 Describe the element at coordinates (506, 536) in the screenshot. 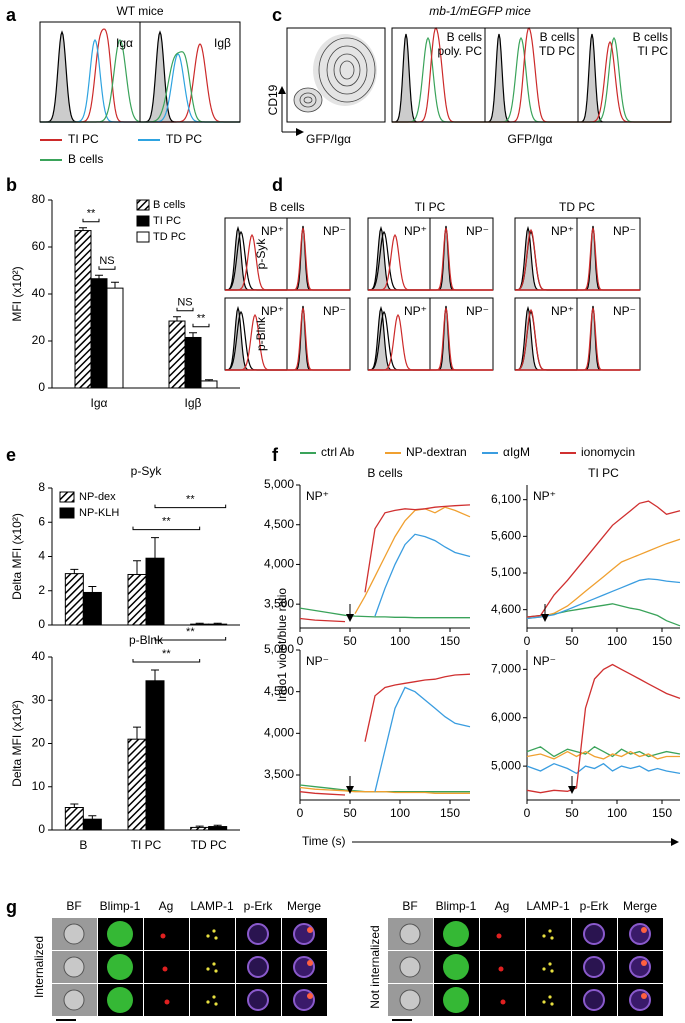

I see `y-tick-label: 5,600` at that location.